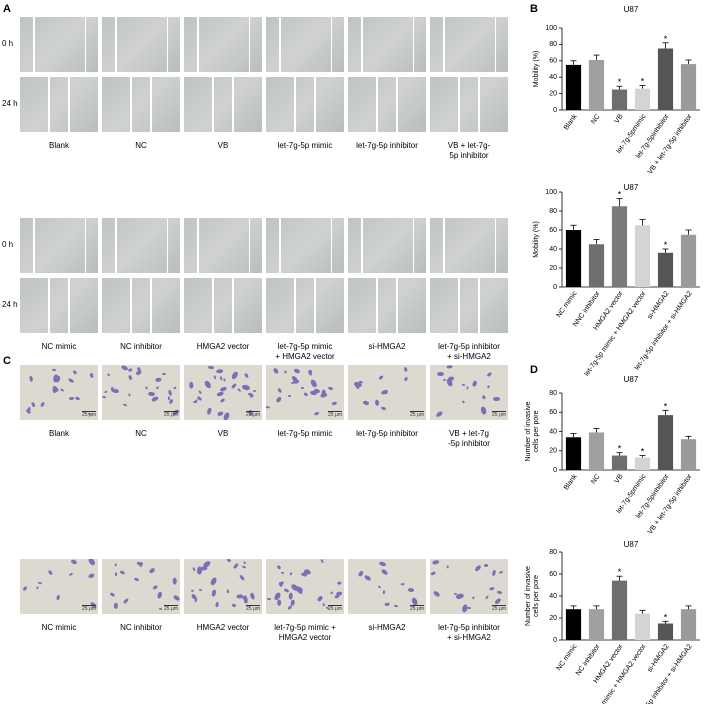  I want to click on x-tick-label: NC, so click(596, 119).